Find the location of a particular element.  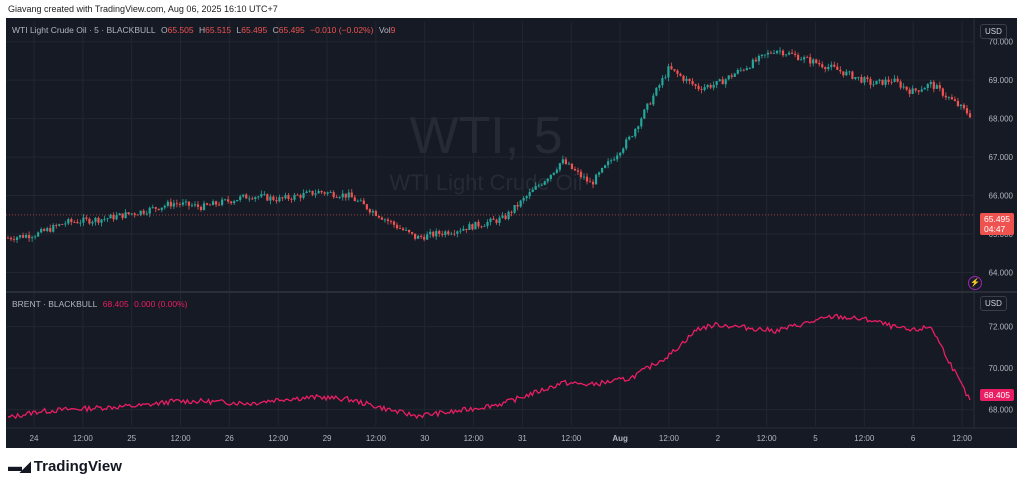

wti-y-tick-label: 66.000 is located at coordinates (1001, 196).